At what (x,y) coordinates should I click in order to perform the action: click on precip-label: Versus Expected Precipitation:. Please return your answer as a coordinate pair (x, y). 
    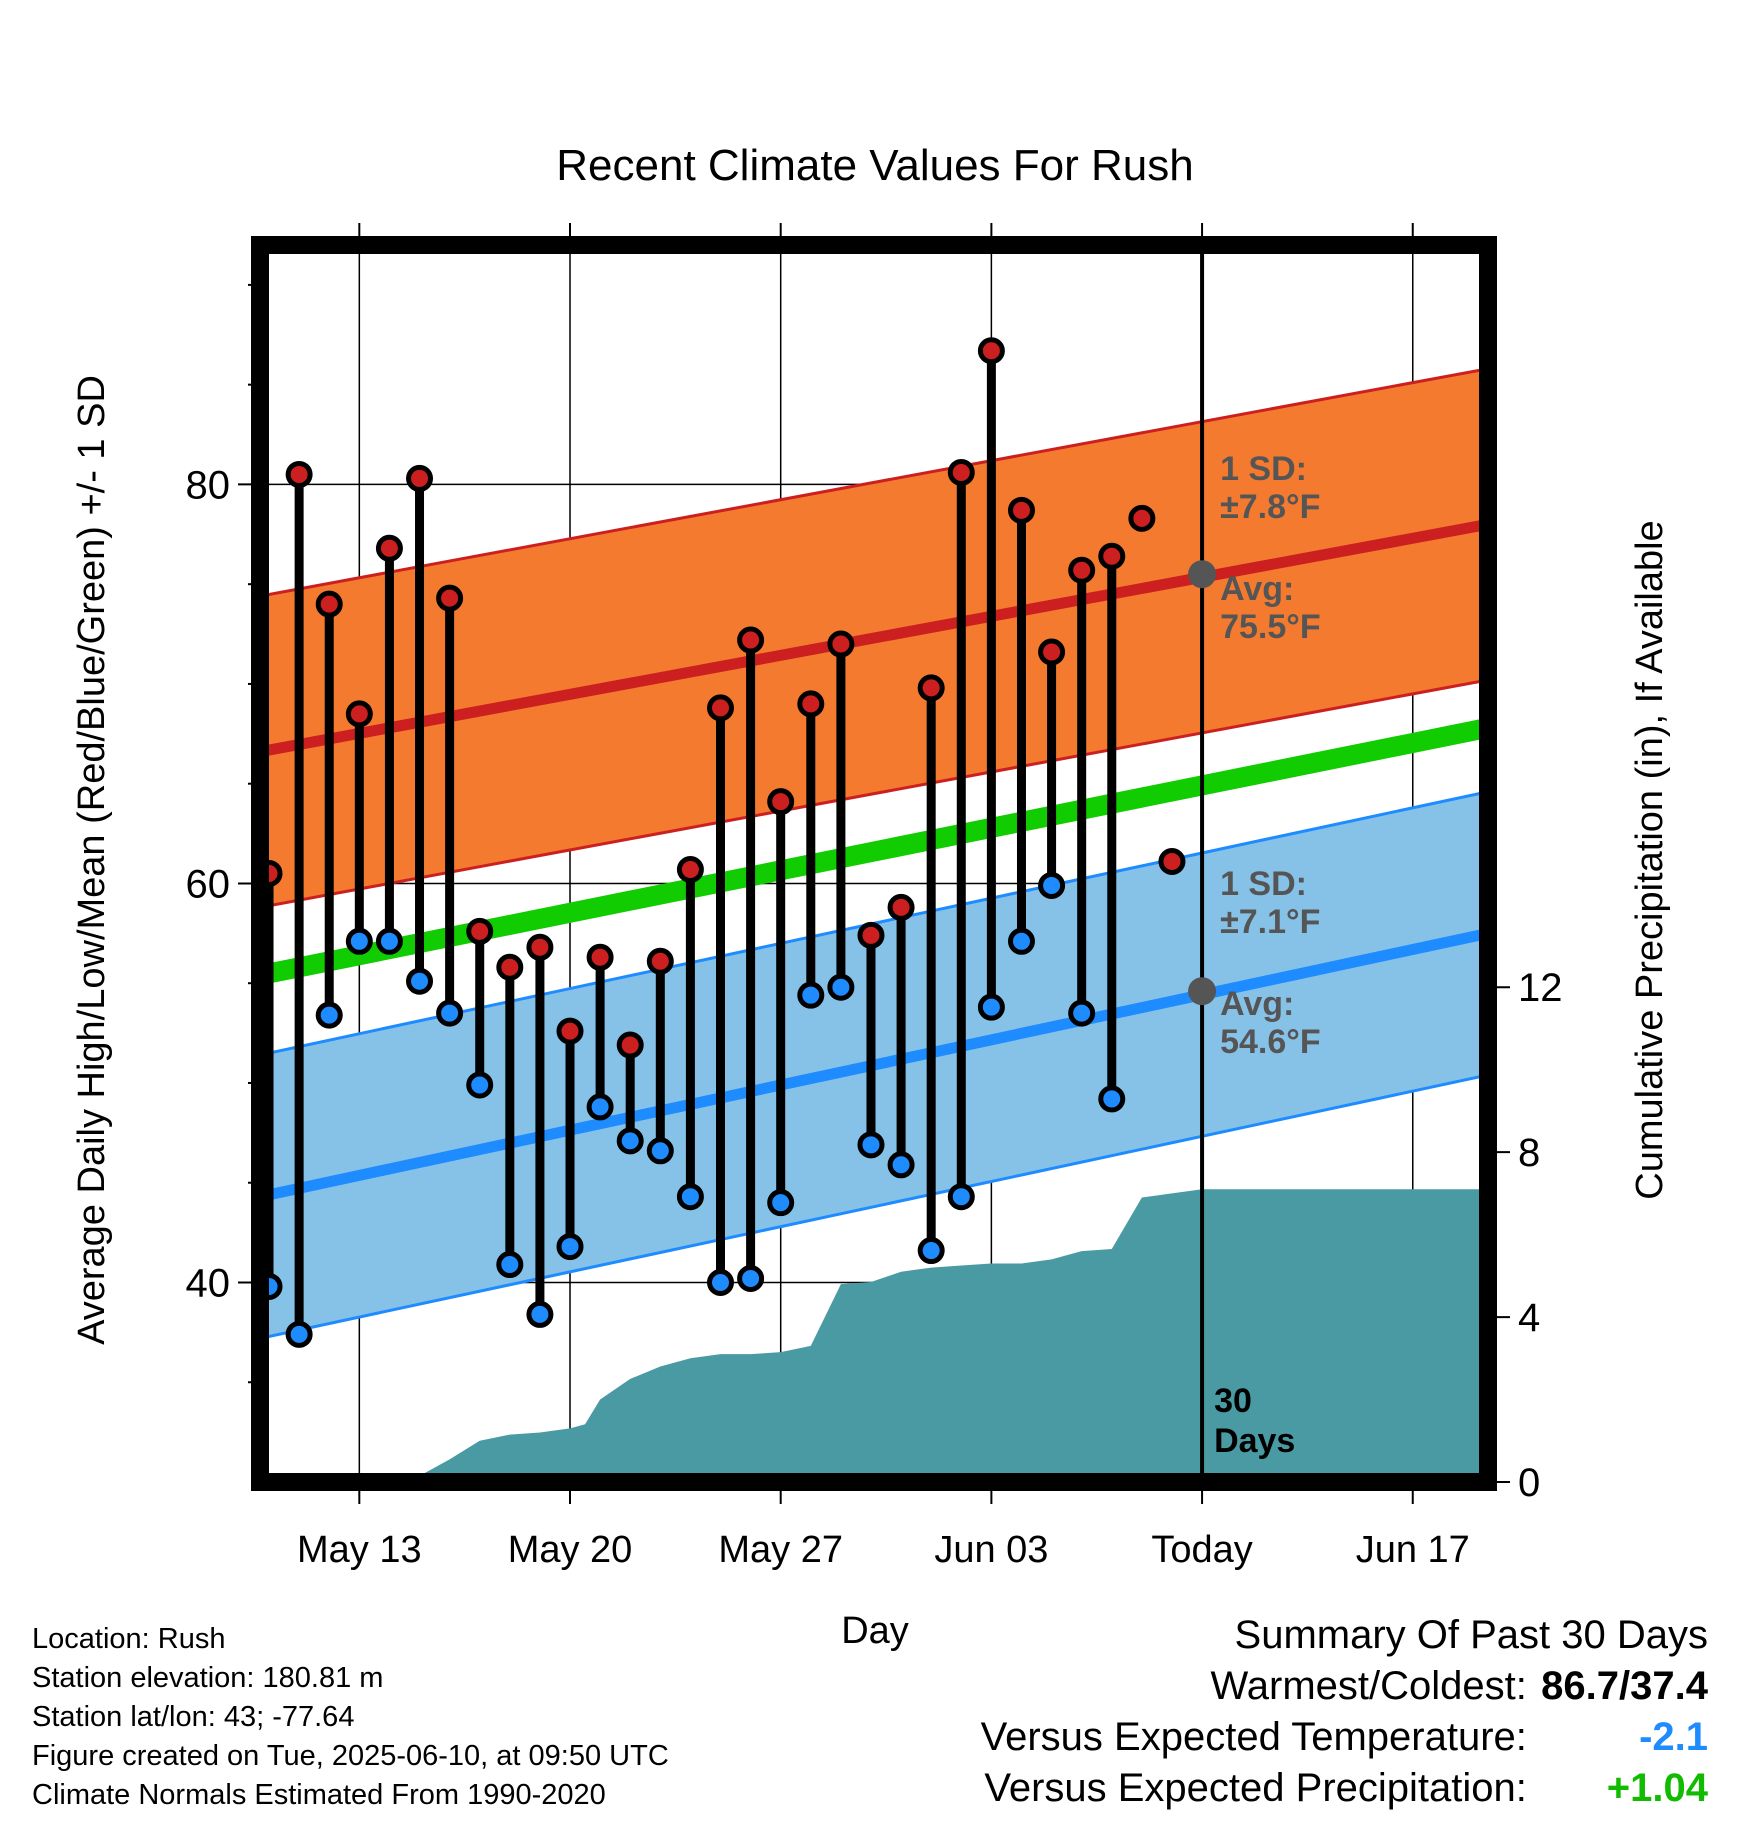
    Looking at the image, I should click on (1255, 1788).